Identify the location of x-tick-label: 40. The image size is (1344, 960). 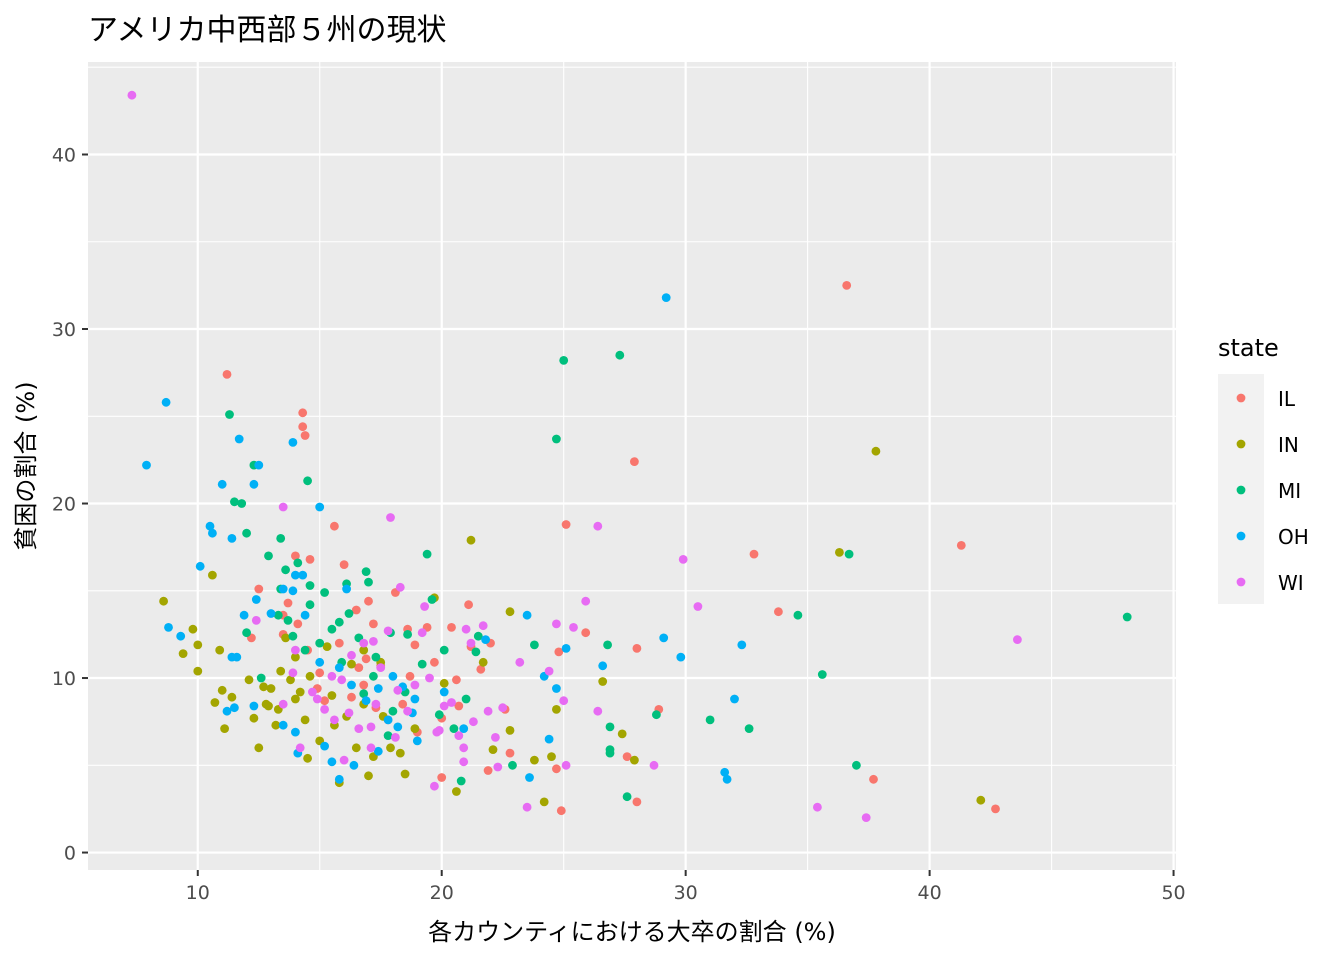
(930, 893).